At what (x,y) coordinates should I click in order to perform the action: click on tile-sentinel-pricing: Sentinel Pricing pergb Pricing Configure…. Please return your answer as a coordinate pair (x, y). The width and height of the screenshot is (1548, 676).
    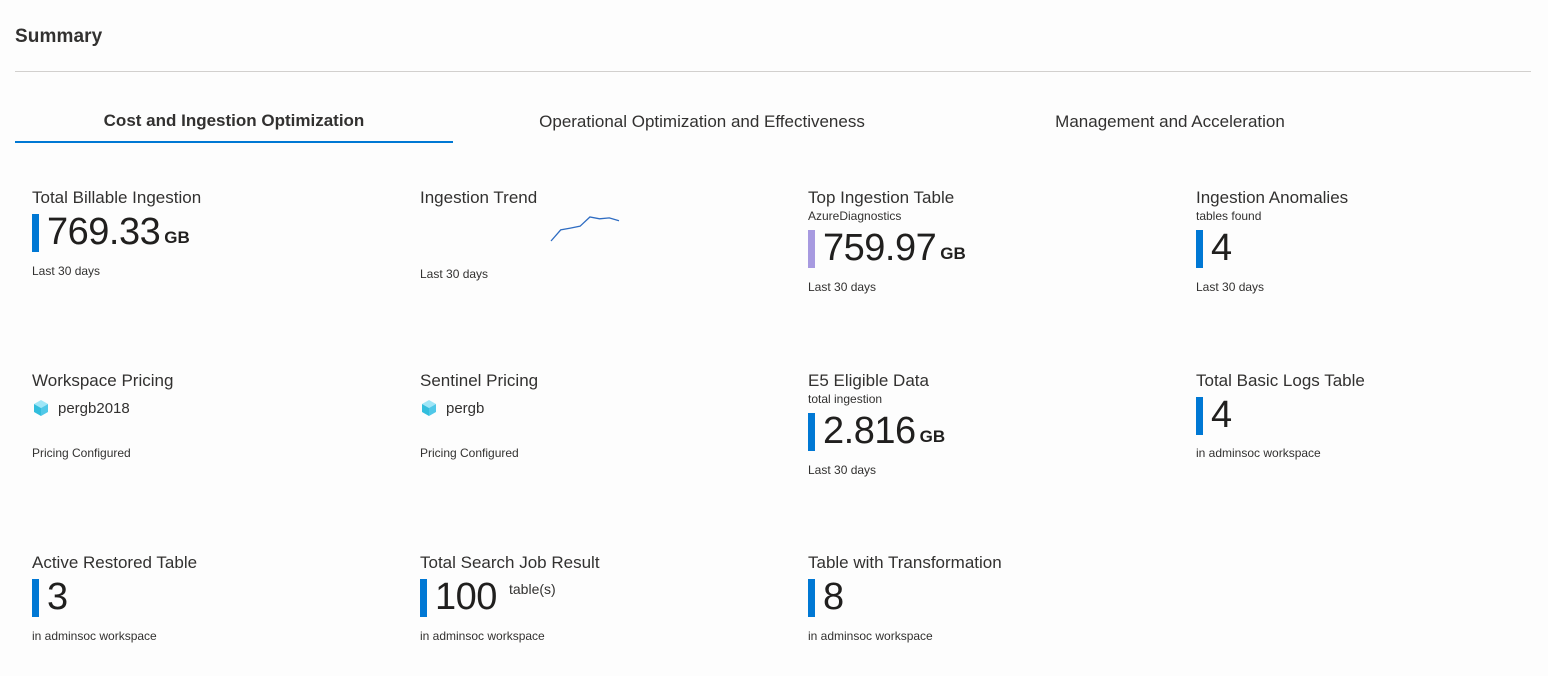
    Looking at the image, I should click on (600, 426).